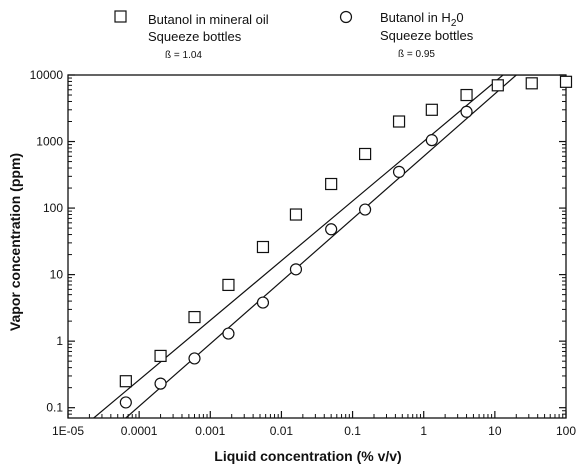  I want to click on x-tick-label: 1E-05, so click(68, 431).